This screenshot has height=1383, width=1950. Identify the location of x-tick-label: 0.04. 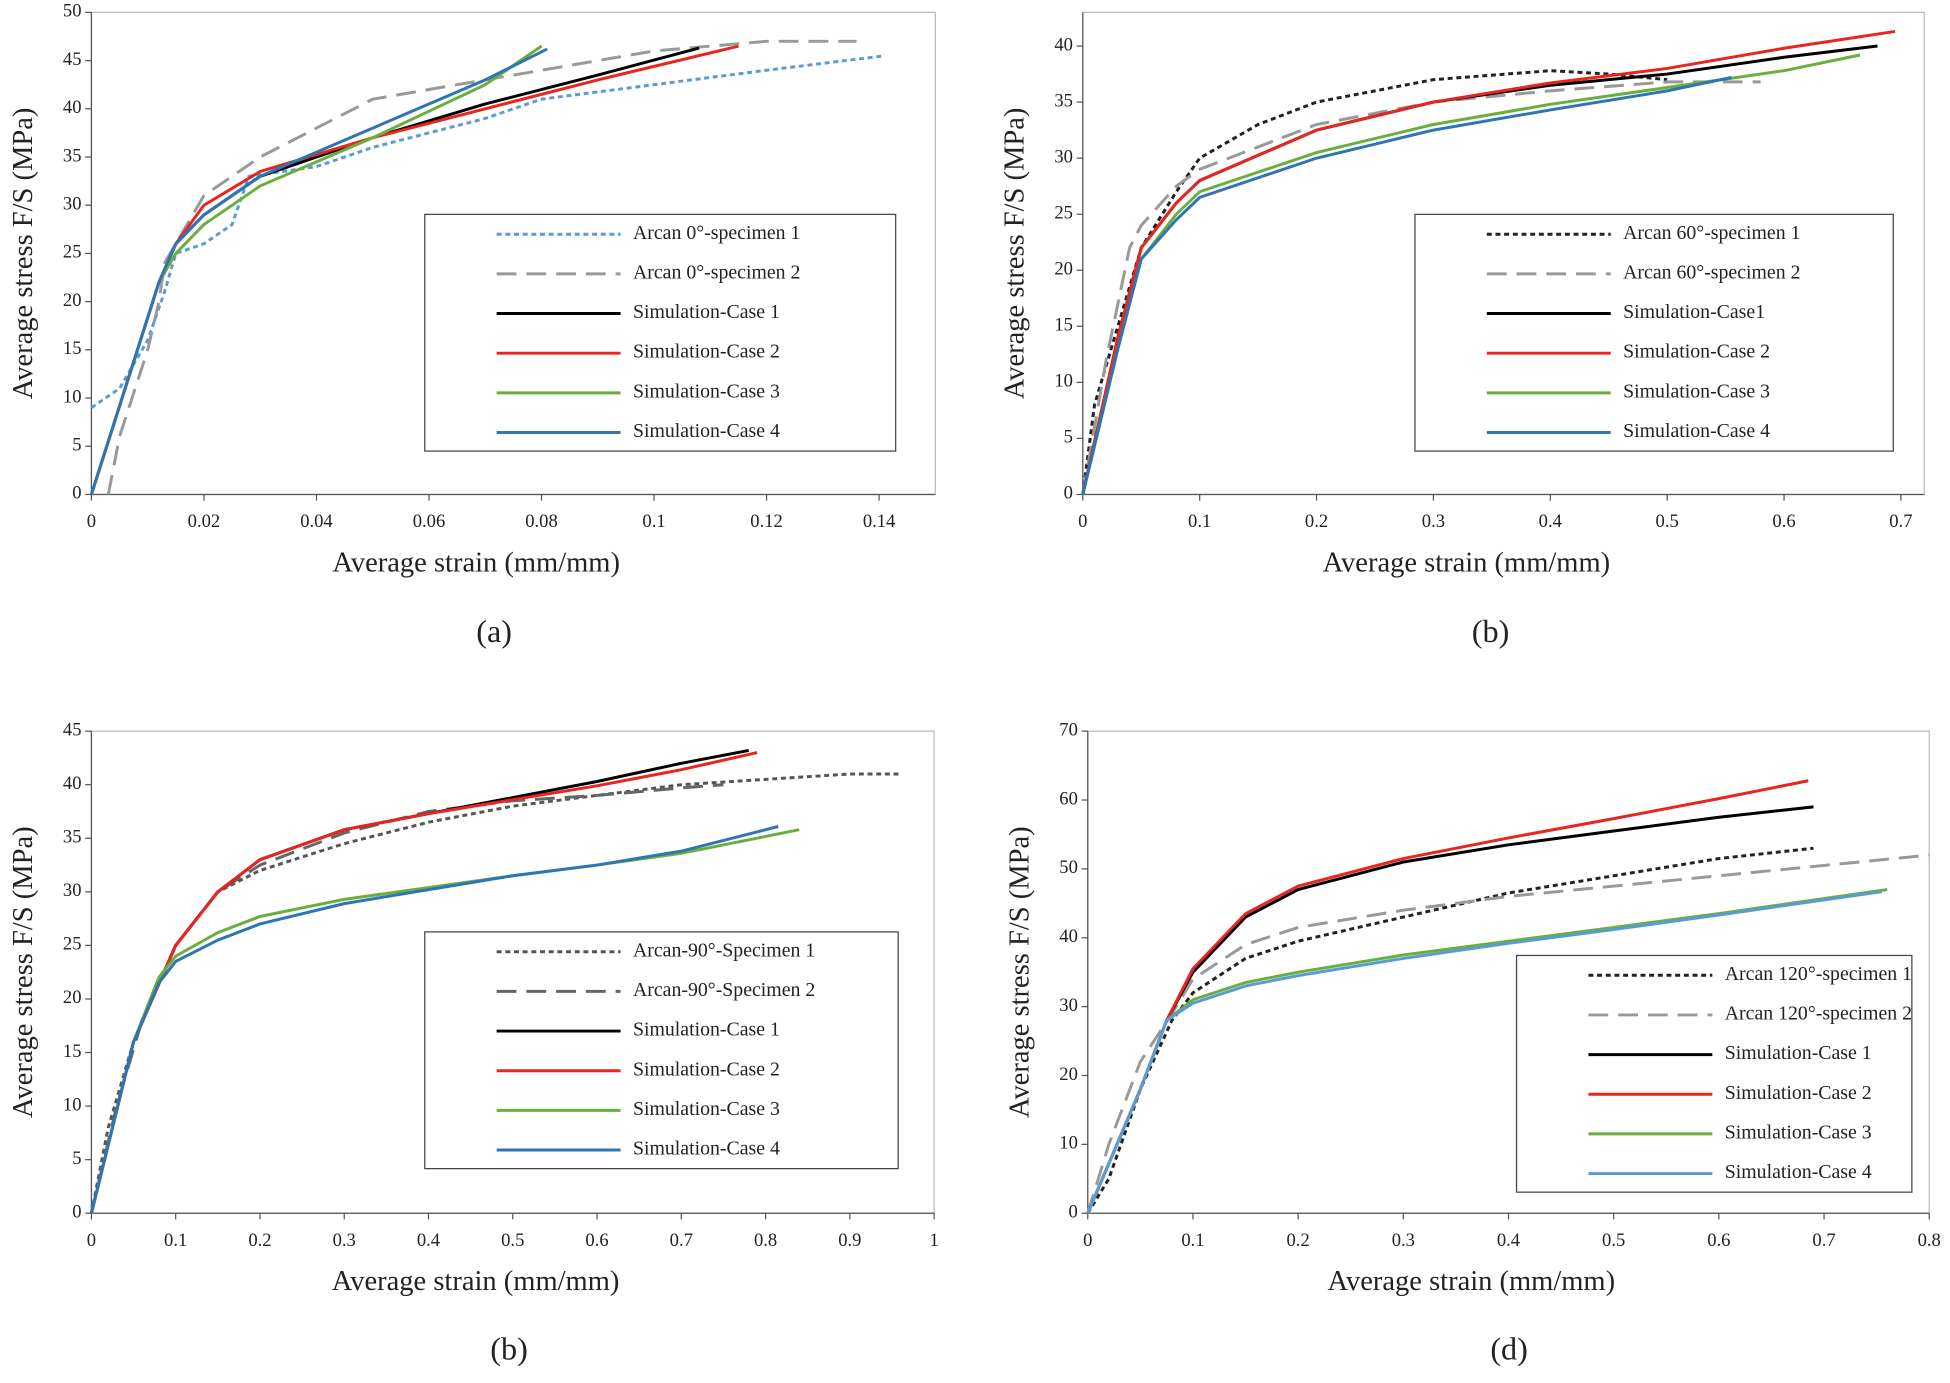
(316, 521).